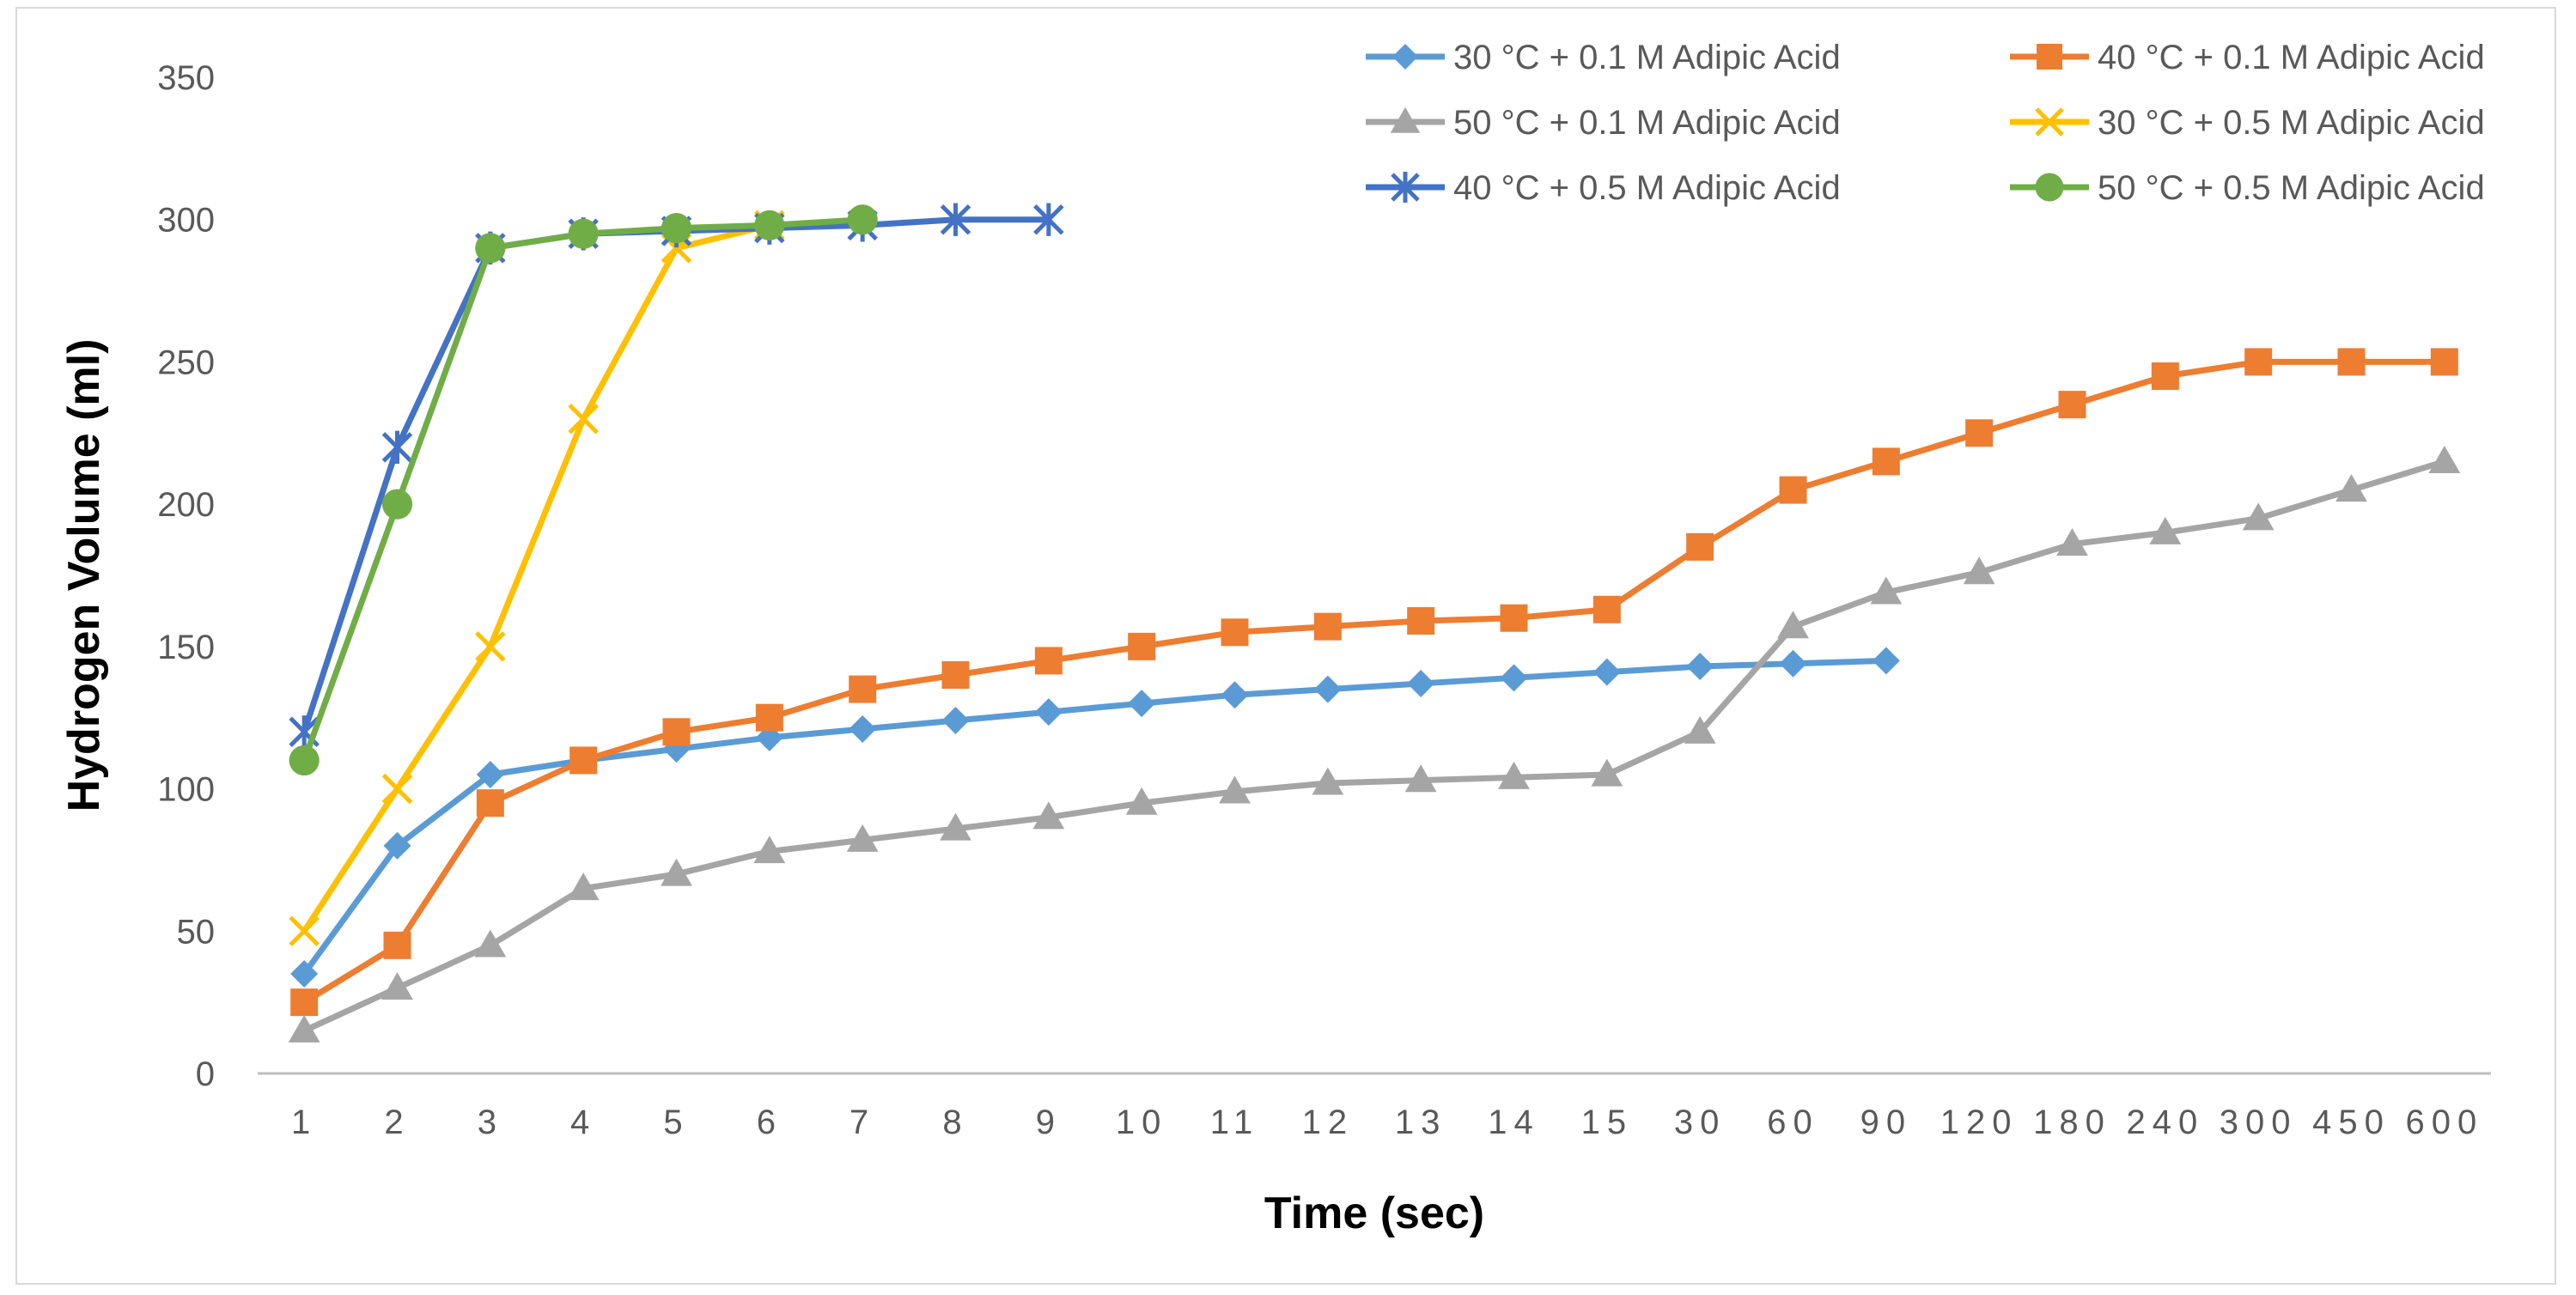 The height and width of the screenshot is (1295, 2576). Describe the element at coordinates (196, 932) in the screenshot. I see `y-tick-label: 50` at that location.